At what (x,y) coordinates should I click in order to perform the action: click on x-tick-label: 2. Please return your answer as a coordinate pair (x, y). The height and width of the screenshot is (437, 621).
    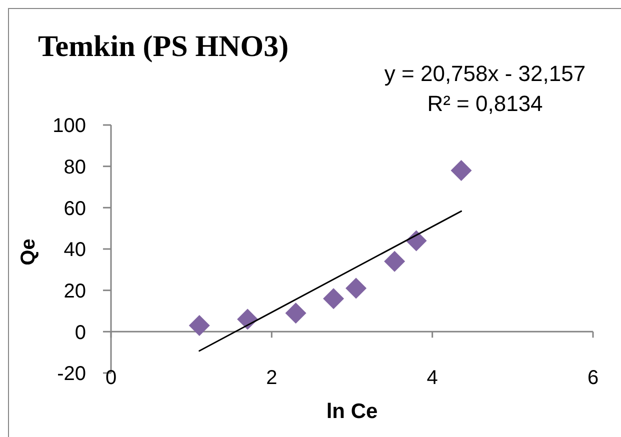
    Looking at the image, I should click on (272, 378).